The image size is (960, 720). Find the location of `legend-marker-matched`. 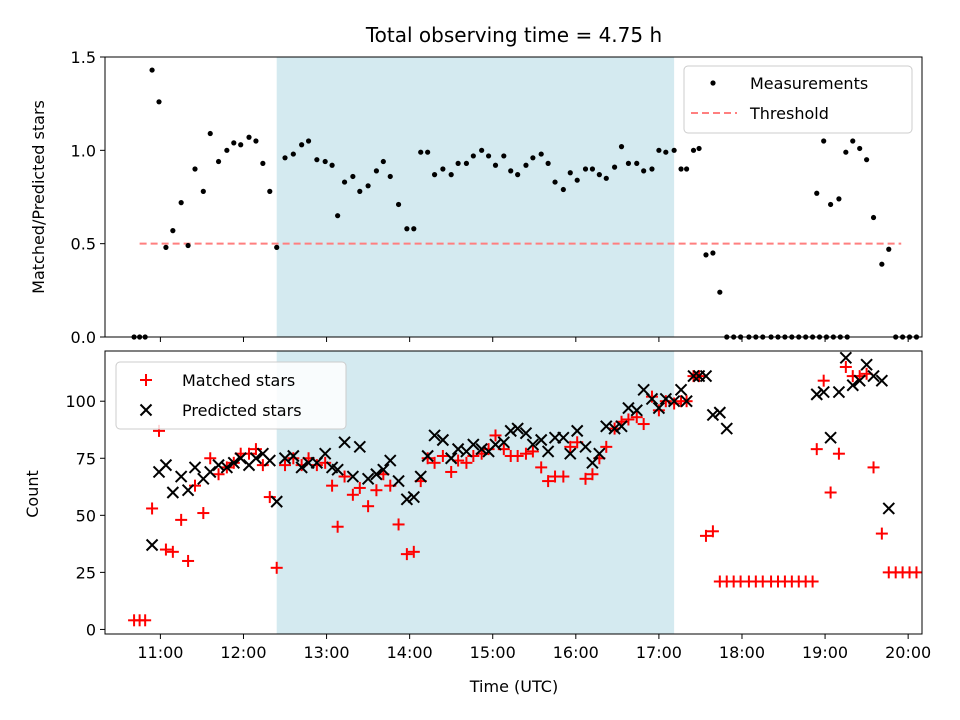

legend-marker-matched is located at coordinates (146, 380).